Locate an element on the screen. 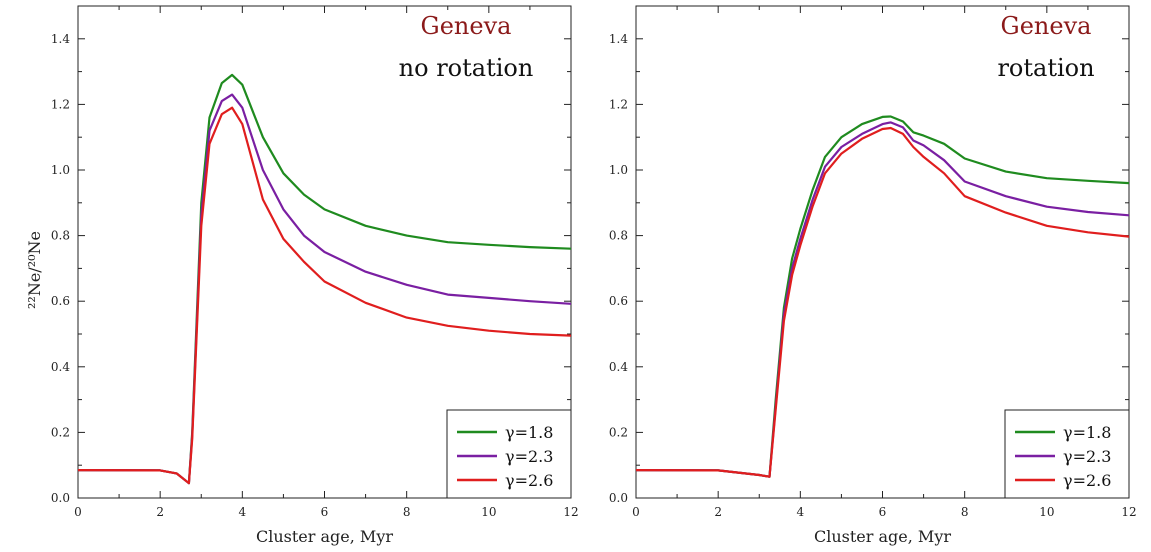 The width and height of the screenshot is (1151, 552). y-axis-label: ²²Ne/²⁰Ne is located at coordinates (34, 270).